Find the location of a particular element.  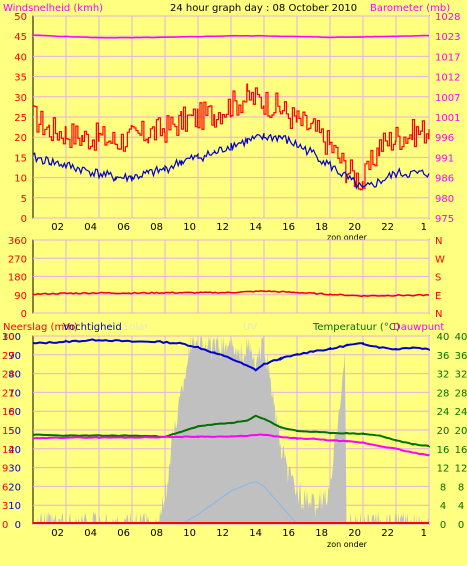

y-tick-label-left: 80 is located at coordinates (14, 375).